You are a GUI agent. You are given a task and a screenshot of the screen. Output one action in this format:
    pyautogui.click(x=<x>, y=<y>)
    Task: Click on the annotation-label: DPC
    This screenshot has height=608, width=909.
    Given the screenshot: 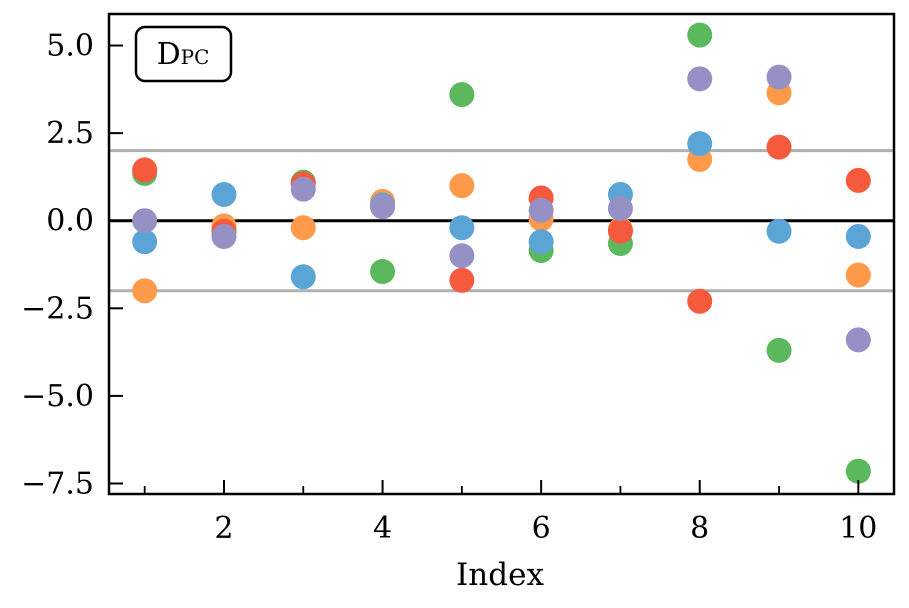 What is the action you would take?
    pyautogui.click(x=183, y=54)
    